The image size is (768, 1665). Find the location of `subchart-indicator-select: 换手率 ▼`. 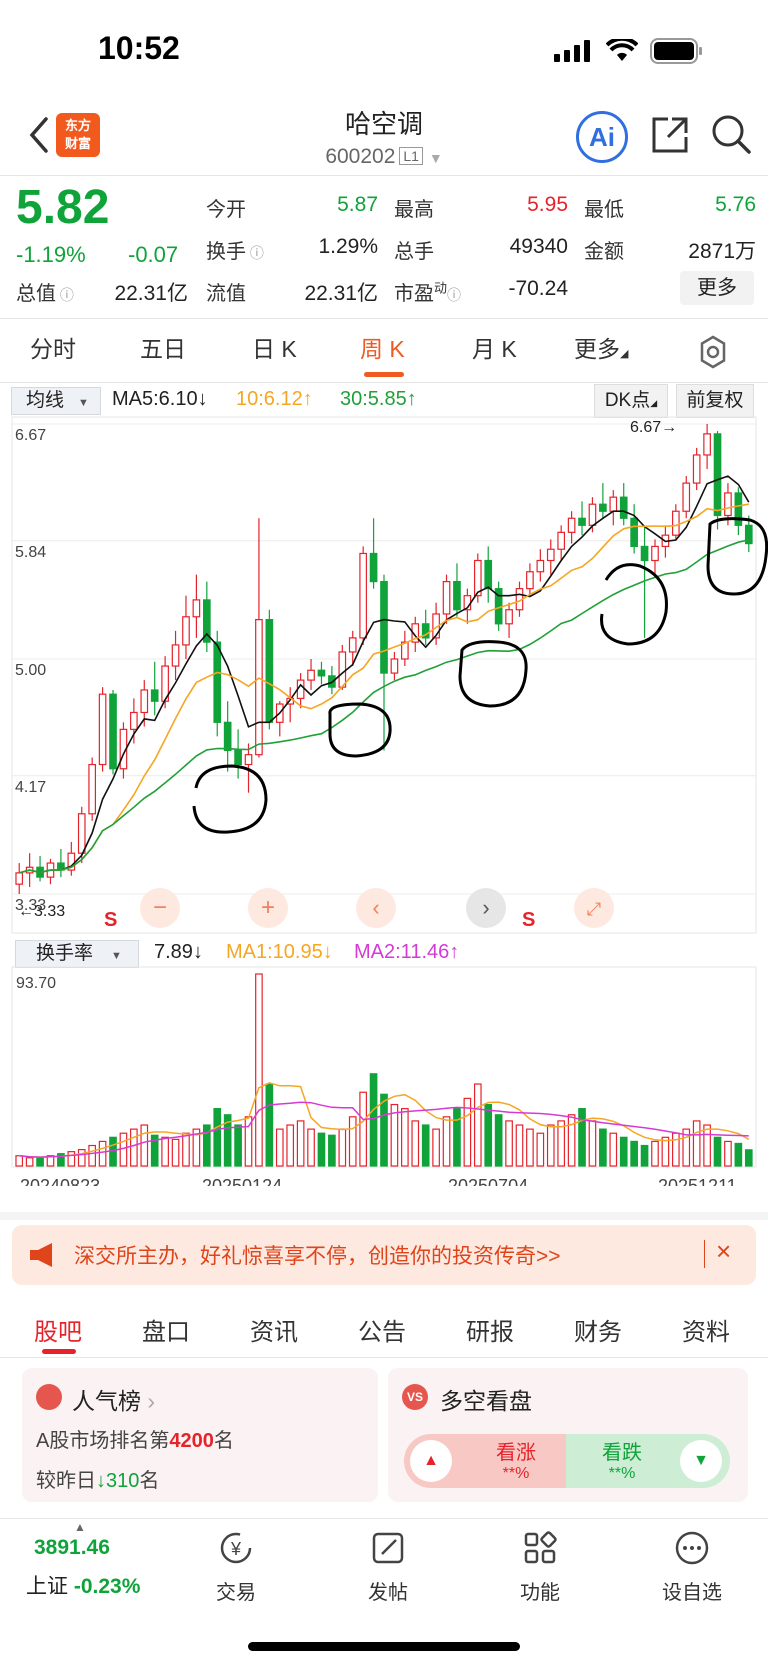

subchart-indicator-select: 换手率 ▼ is located at coordinates (77, 954).